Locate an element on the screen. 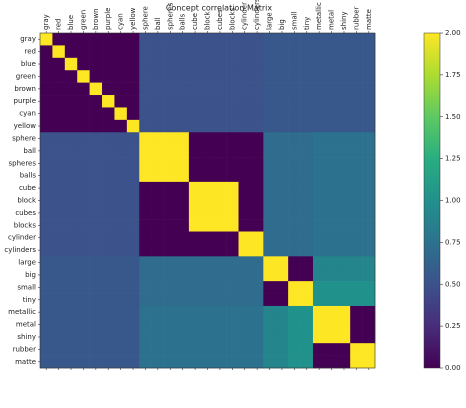 This screenshot has width=466, height=408. colorbar is located at coordinates (432, 200).